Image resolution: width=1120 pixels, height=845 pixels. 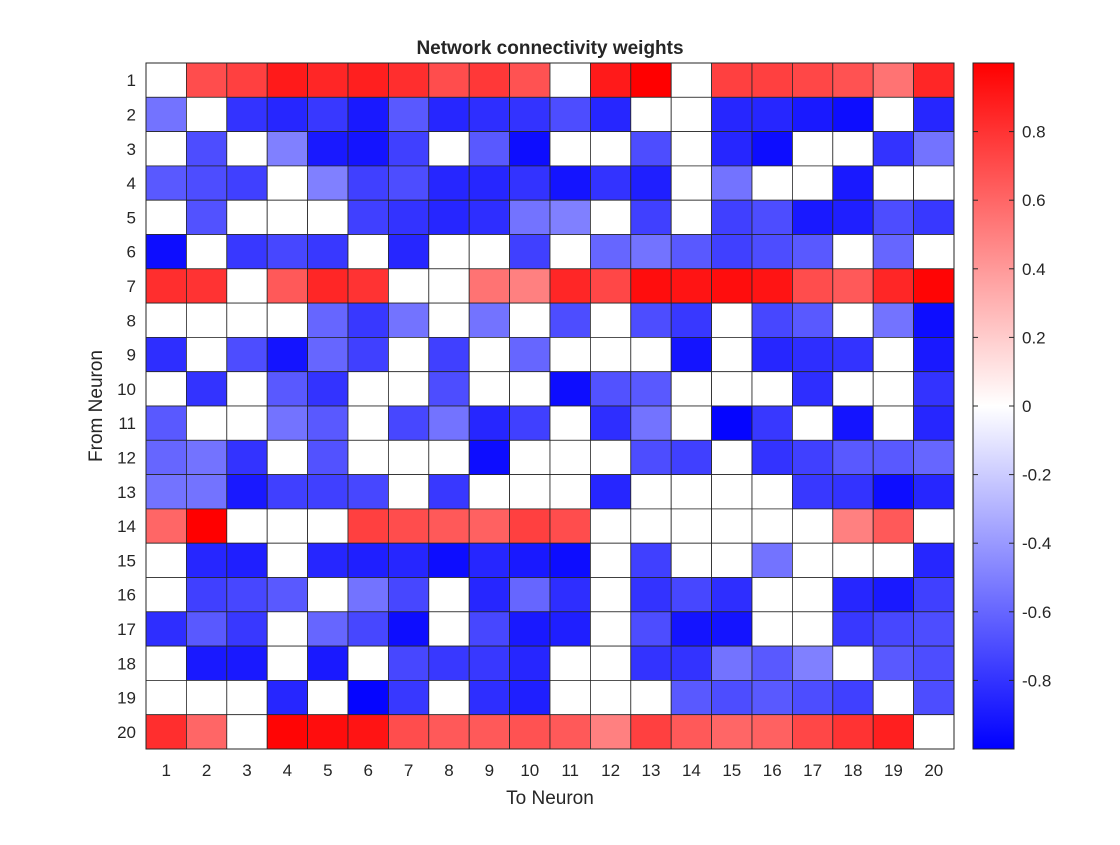 What do you see at coordinates (448, 770) in the screenshot?
I see `x-tick-label: 8` at bounding box center [448, 770].